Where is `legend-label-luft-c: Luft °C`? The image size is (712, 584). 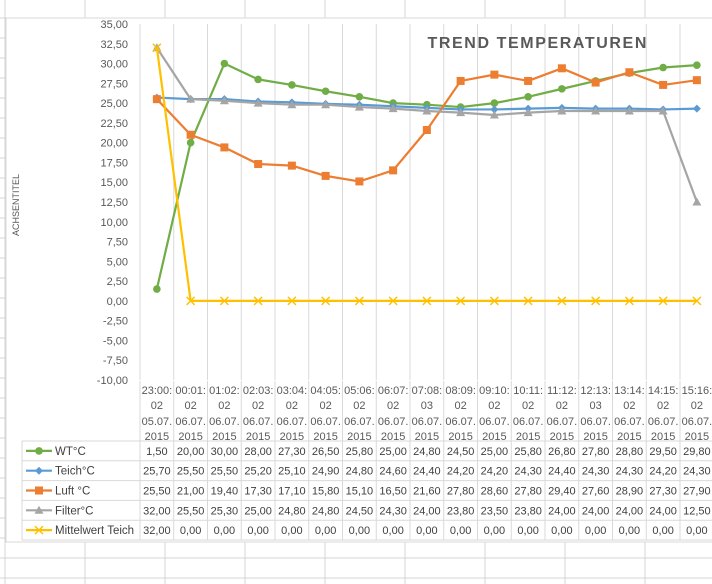 legend-label-luft-c: Luft °C is located at coordinates (72, 492).